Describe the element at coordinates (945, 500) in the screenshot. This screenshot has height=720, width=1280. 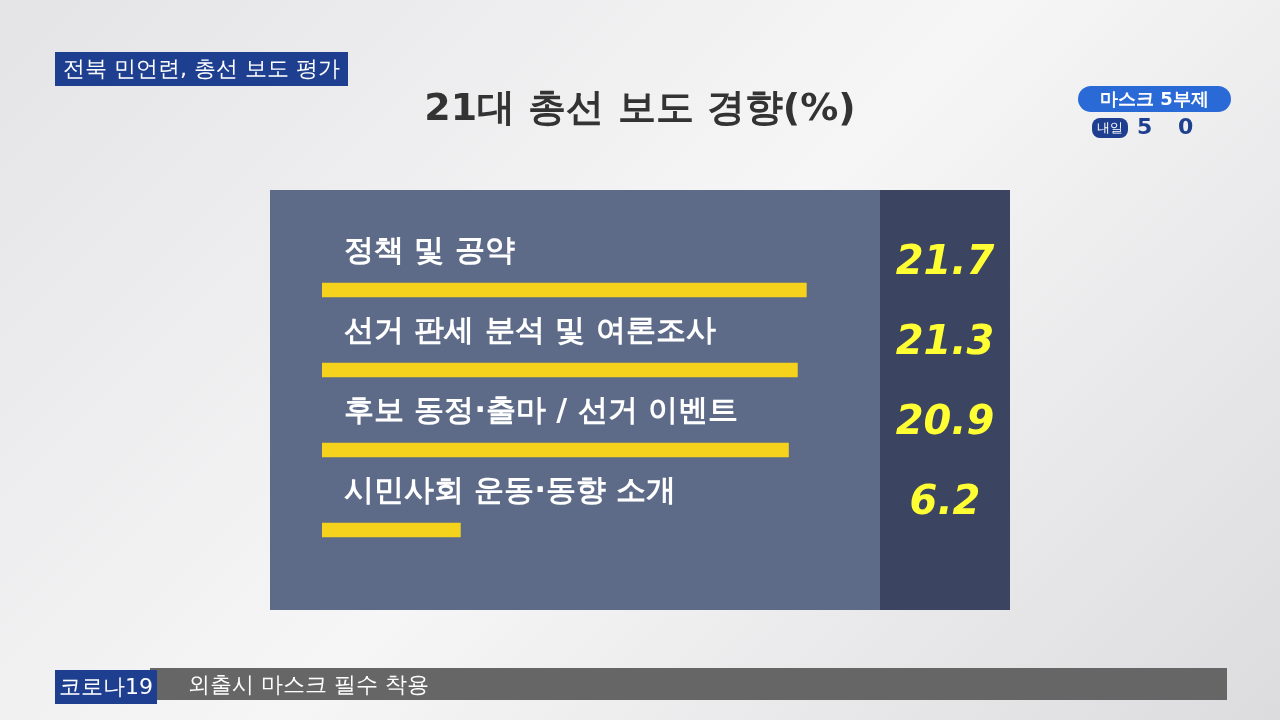
I see `data-label: 6.2` at that location.